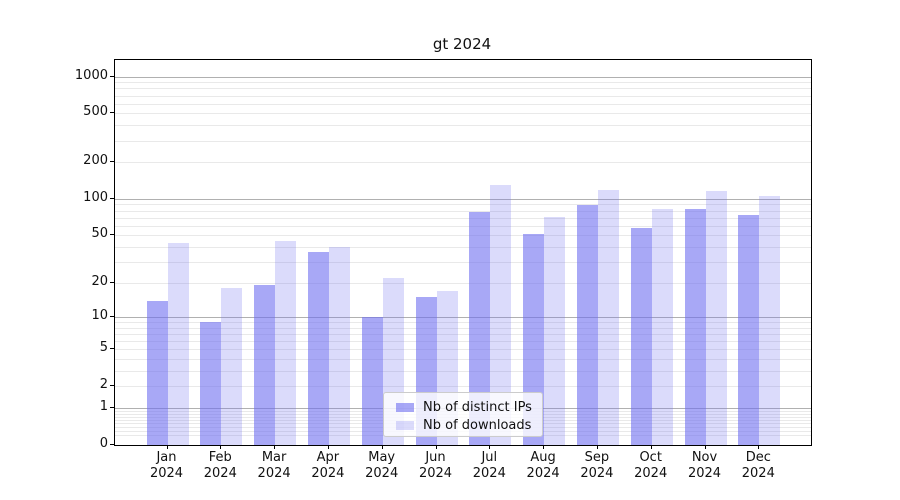 This screenshot has width=900, height=500. What do you see at coordinates (103, 407) in the screenshot?
I see `y-axis-tick-label: 1` at bounding box center [103, 407].